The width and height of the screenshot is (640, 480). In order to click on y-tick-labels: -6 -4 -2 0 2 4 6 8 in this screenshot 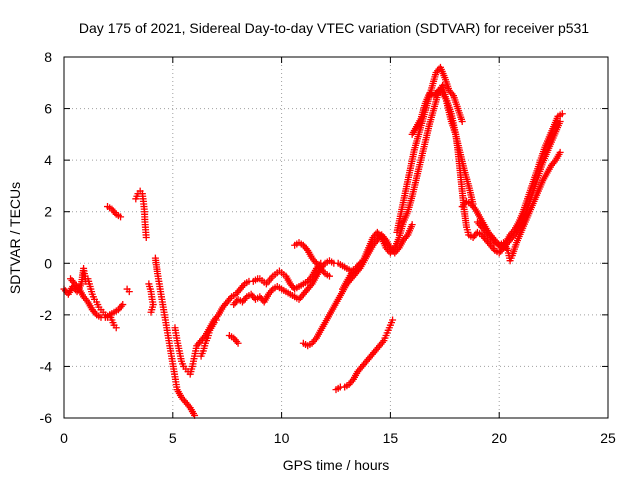, I will do `click(46, 237)`.